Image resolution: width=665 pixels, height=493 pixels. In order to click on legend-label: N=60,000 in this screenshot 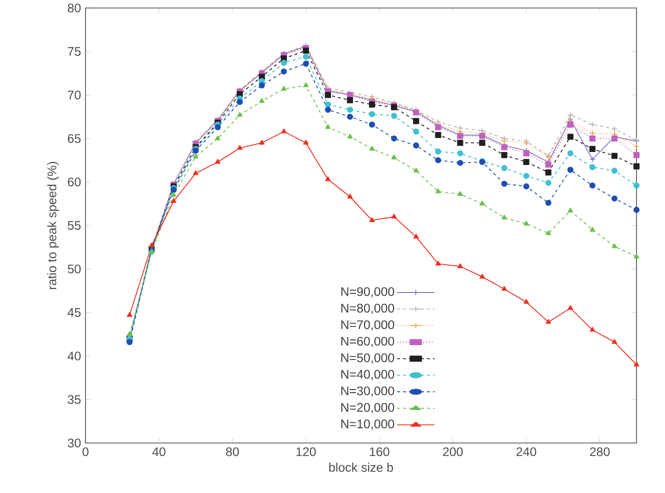, I will do `click(367, 342)`.